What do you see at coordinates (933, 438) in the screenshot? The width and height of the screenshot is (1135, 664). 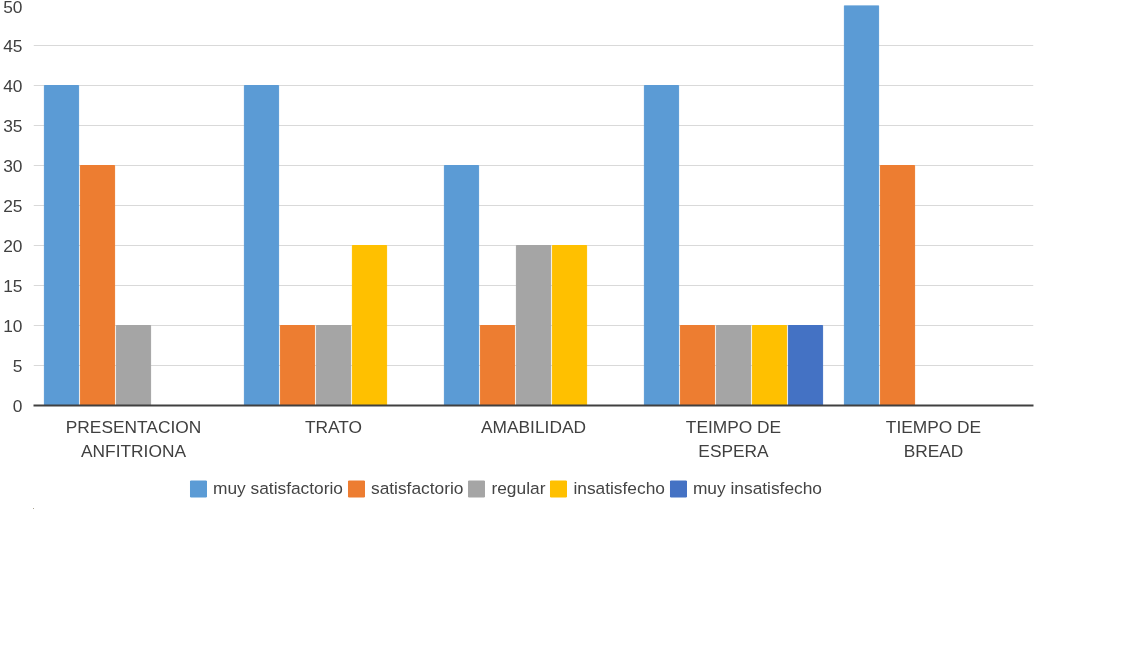 I see `x-tick-label: TIEMPO DE BREAD` at bounding box center [933, 438].